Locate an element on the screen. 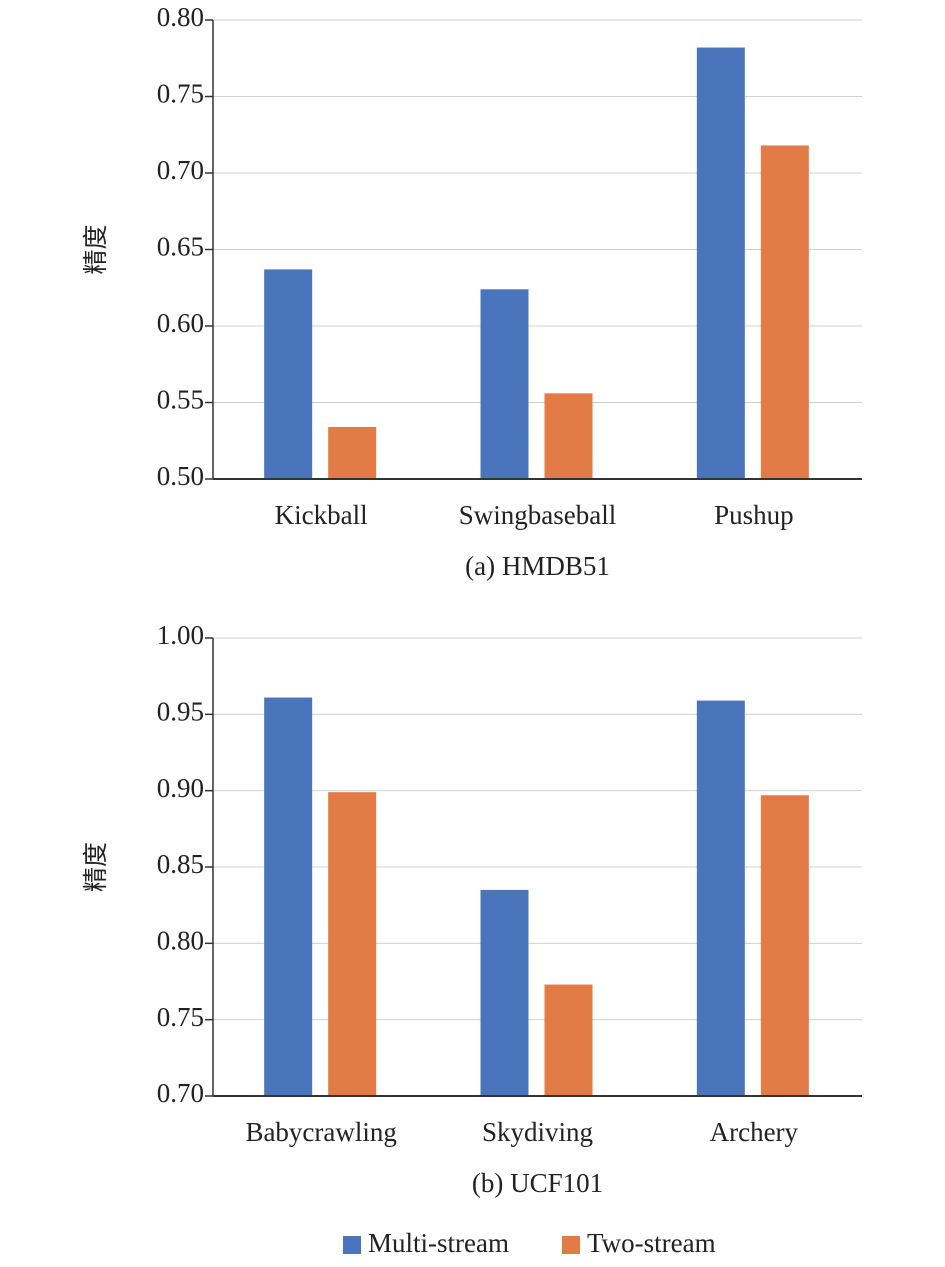 The height and width of the screenshot is (1267, 945). y-tick-label: 0.65 is located at coordinates (180, 247).